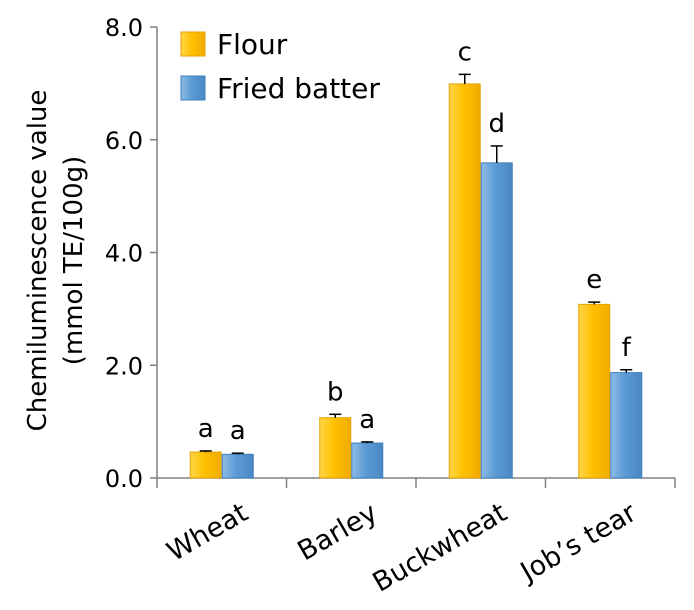  Describe the element at coordinates (124, 28) in the screenshot. I see `y-tick-label: 8.0` at that location.